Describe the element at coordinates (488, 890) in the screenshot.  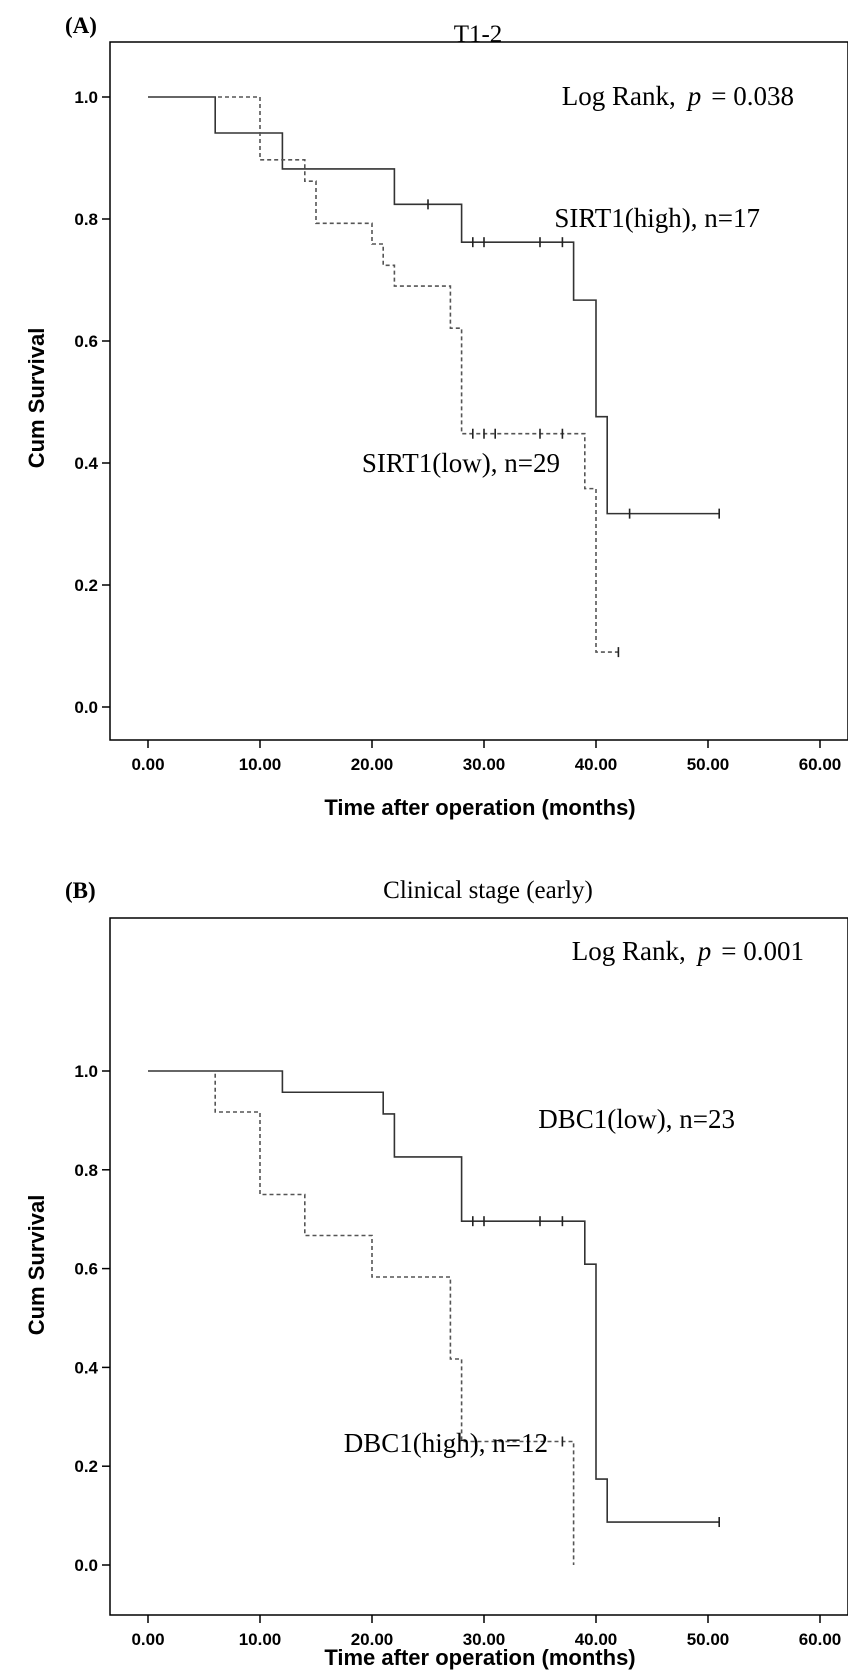
I see `chart-title: Clinical stage (early)` at that location.